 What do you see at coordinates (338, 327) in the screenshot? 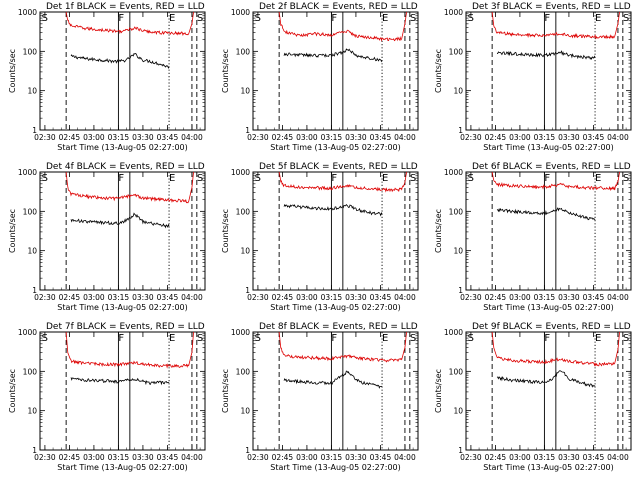
I see `chart-title: Det 8f BLACK = Events, RED = LLD` at bounding box center [338, 327].